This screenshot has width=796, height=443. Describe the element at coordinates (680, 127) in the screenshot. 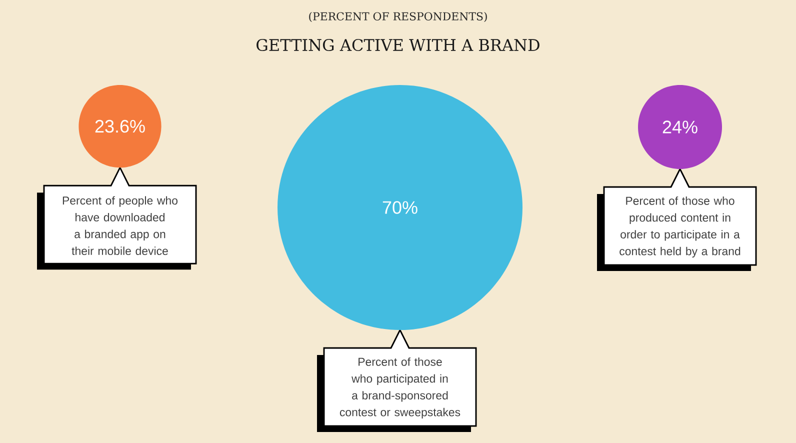

I see `data-label: 24%` at that location.